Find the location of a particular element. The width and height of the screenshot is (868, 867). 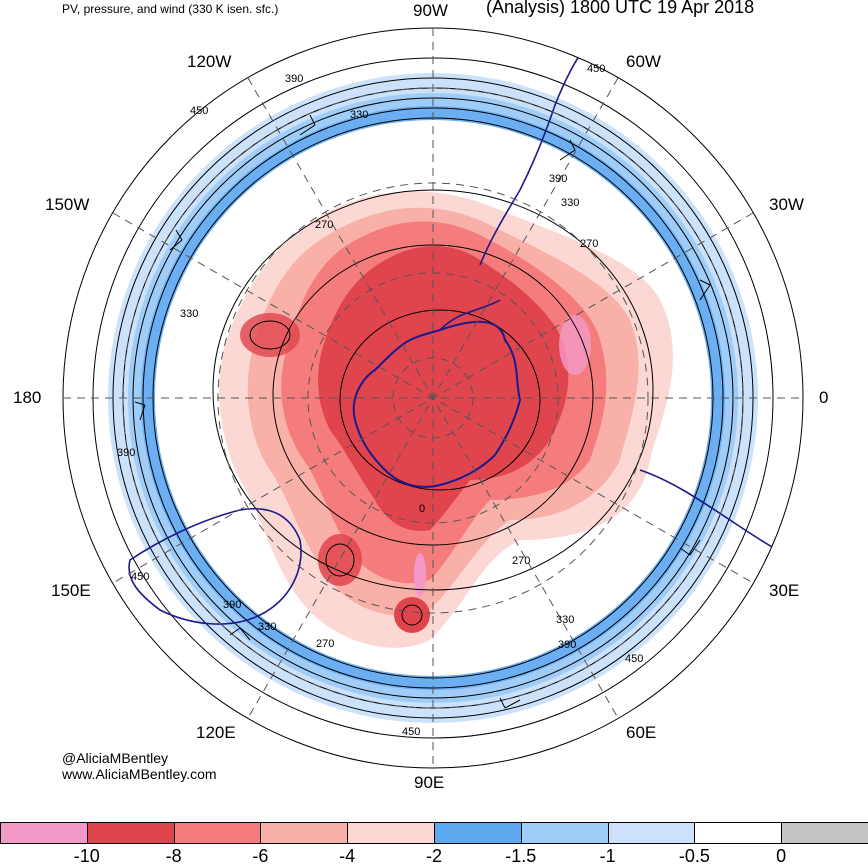

pv-strong-pink is located at coordinates (420, 575).